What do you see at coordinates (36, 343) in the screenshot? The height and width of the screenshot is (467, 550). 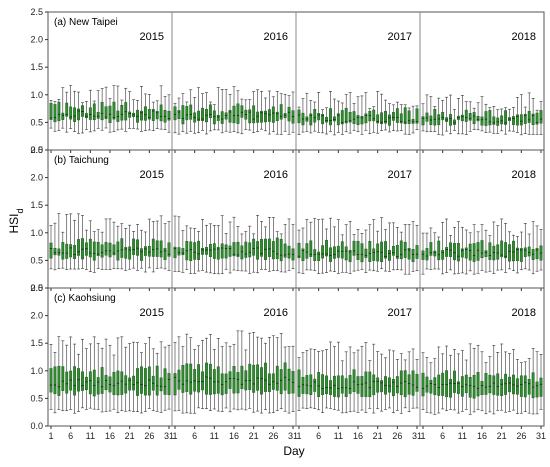 I see `y-tick-label: 1.5` at bounding box center [36, 343].